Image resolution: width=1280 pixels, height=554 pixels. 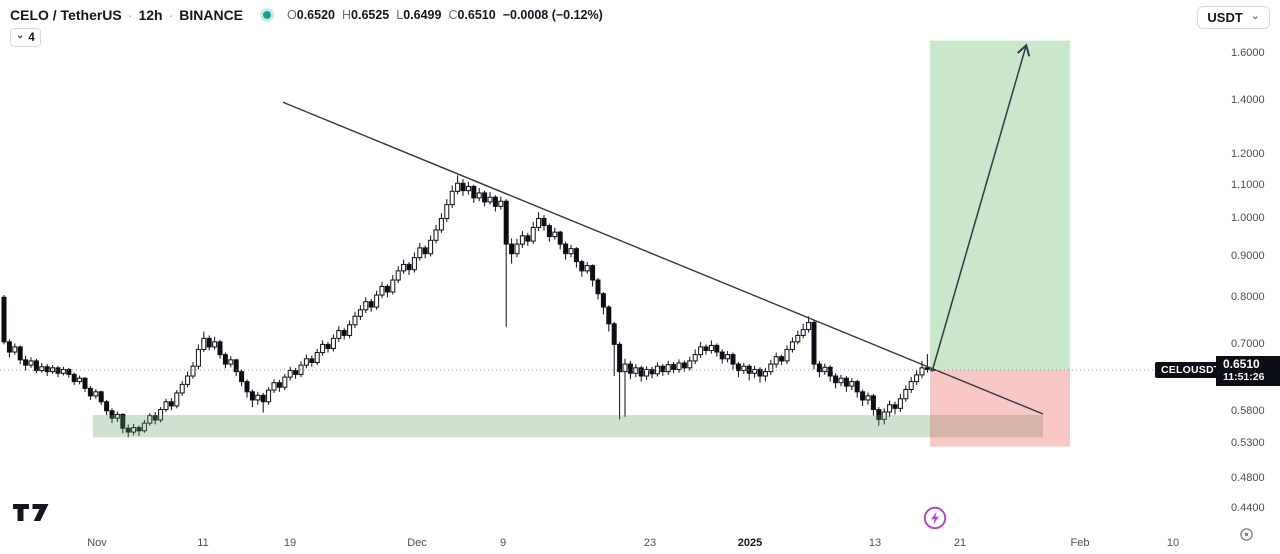 I want to click on symbol-title: CELO / TetherUS, so click(x=66, y=15).